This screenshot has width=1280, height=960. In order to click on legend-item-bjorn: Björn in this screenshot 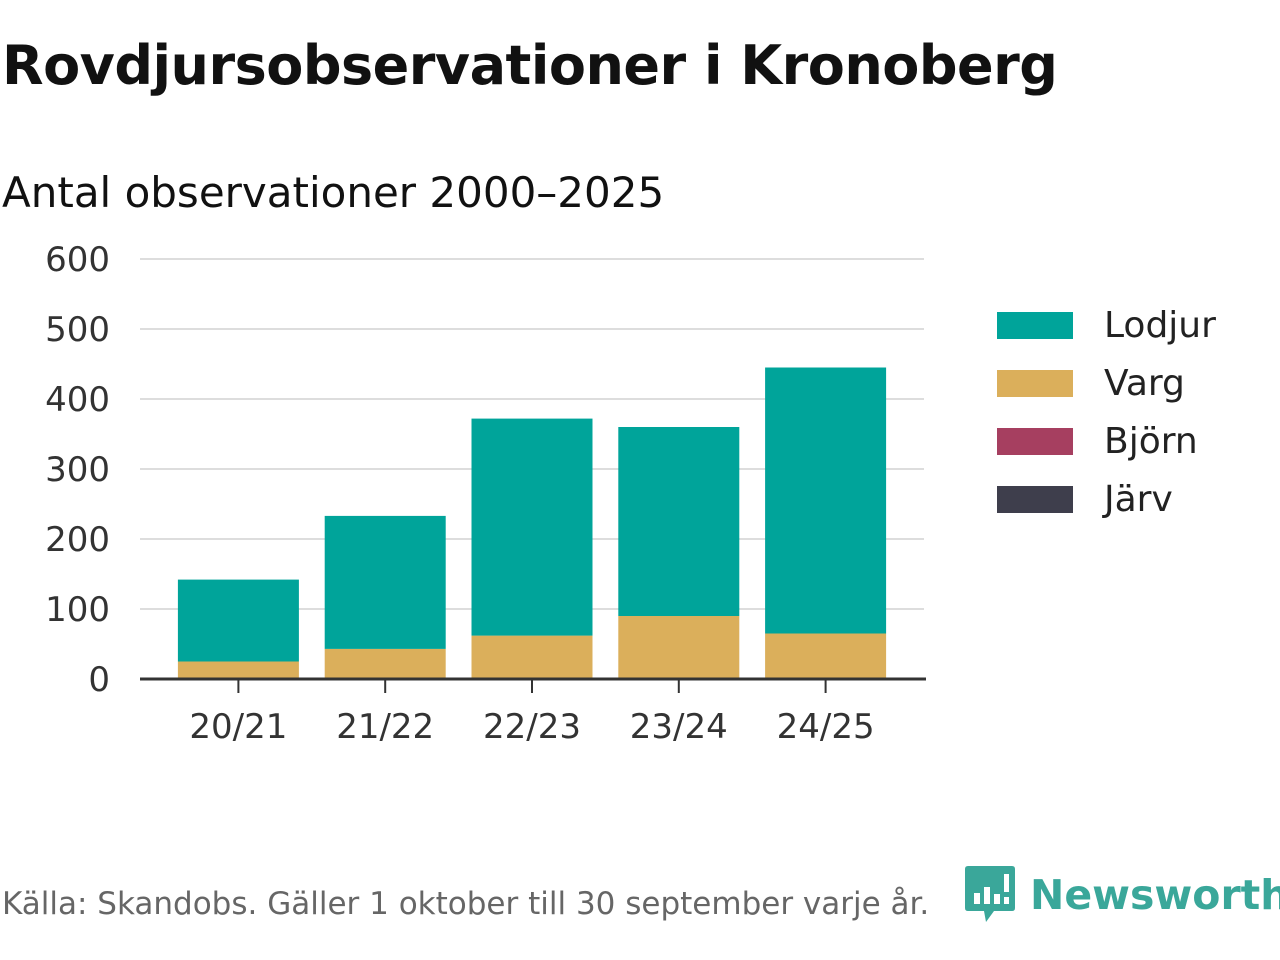, I will do `click(1106, 441)`.